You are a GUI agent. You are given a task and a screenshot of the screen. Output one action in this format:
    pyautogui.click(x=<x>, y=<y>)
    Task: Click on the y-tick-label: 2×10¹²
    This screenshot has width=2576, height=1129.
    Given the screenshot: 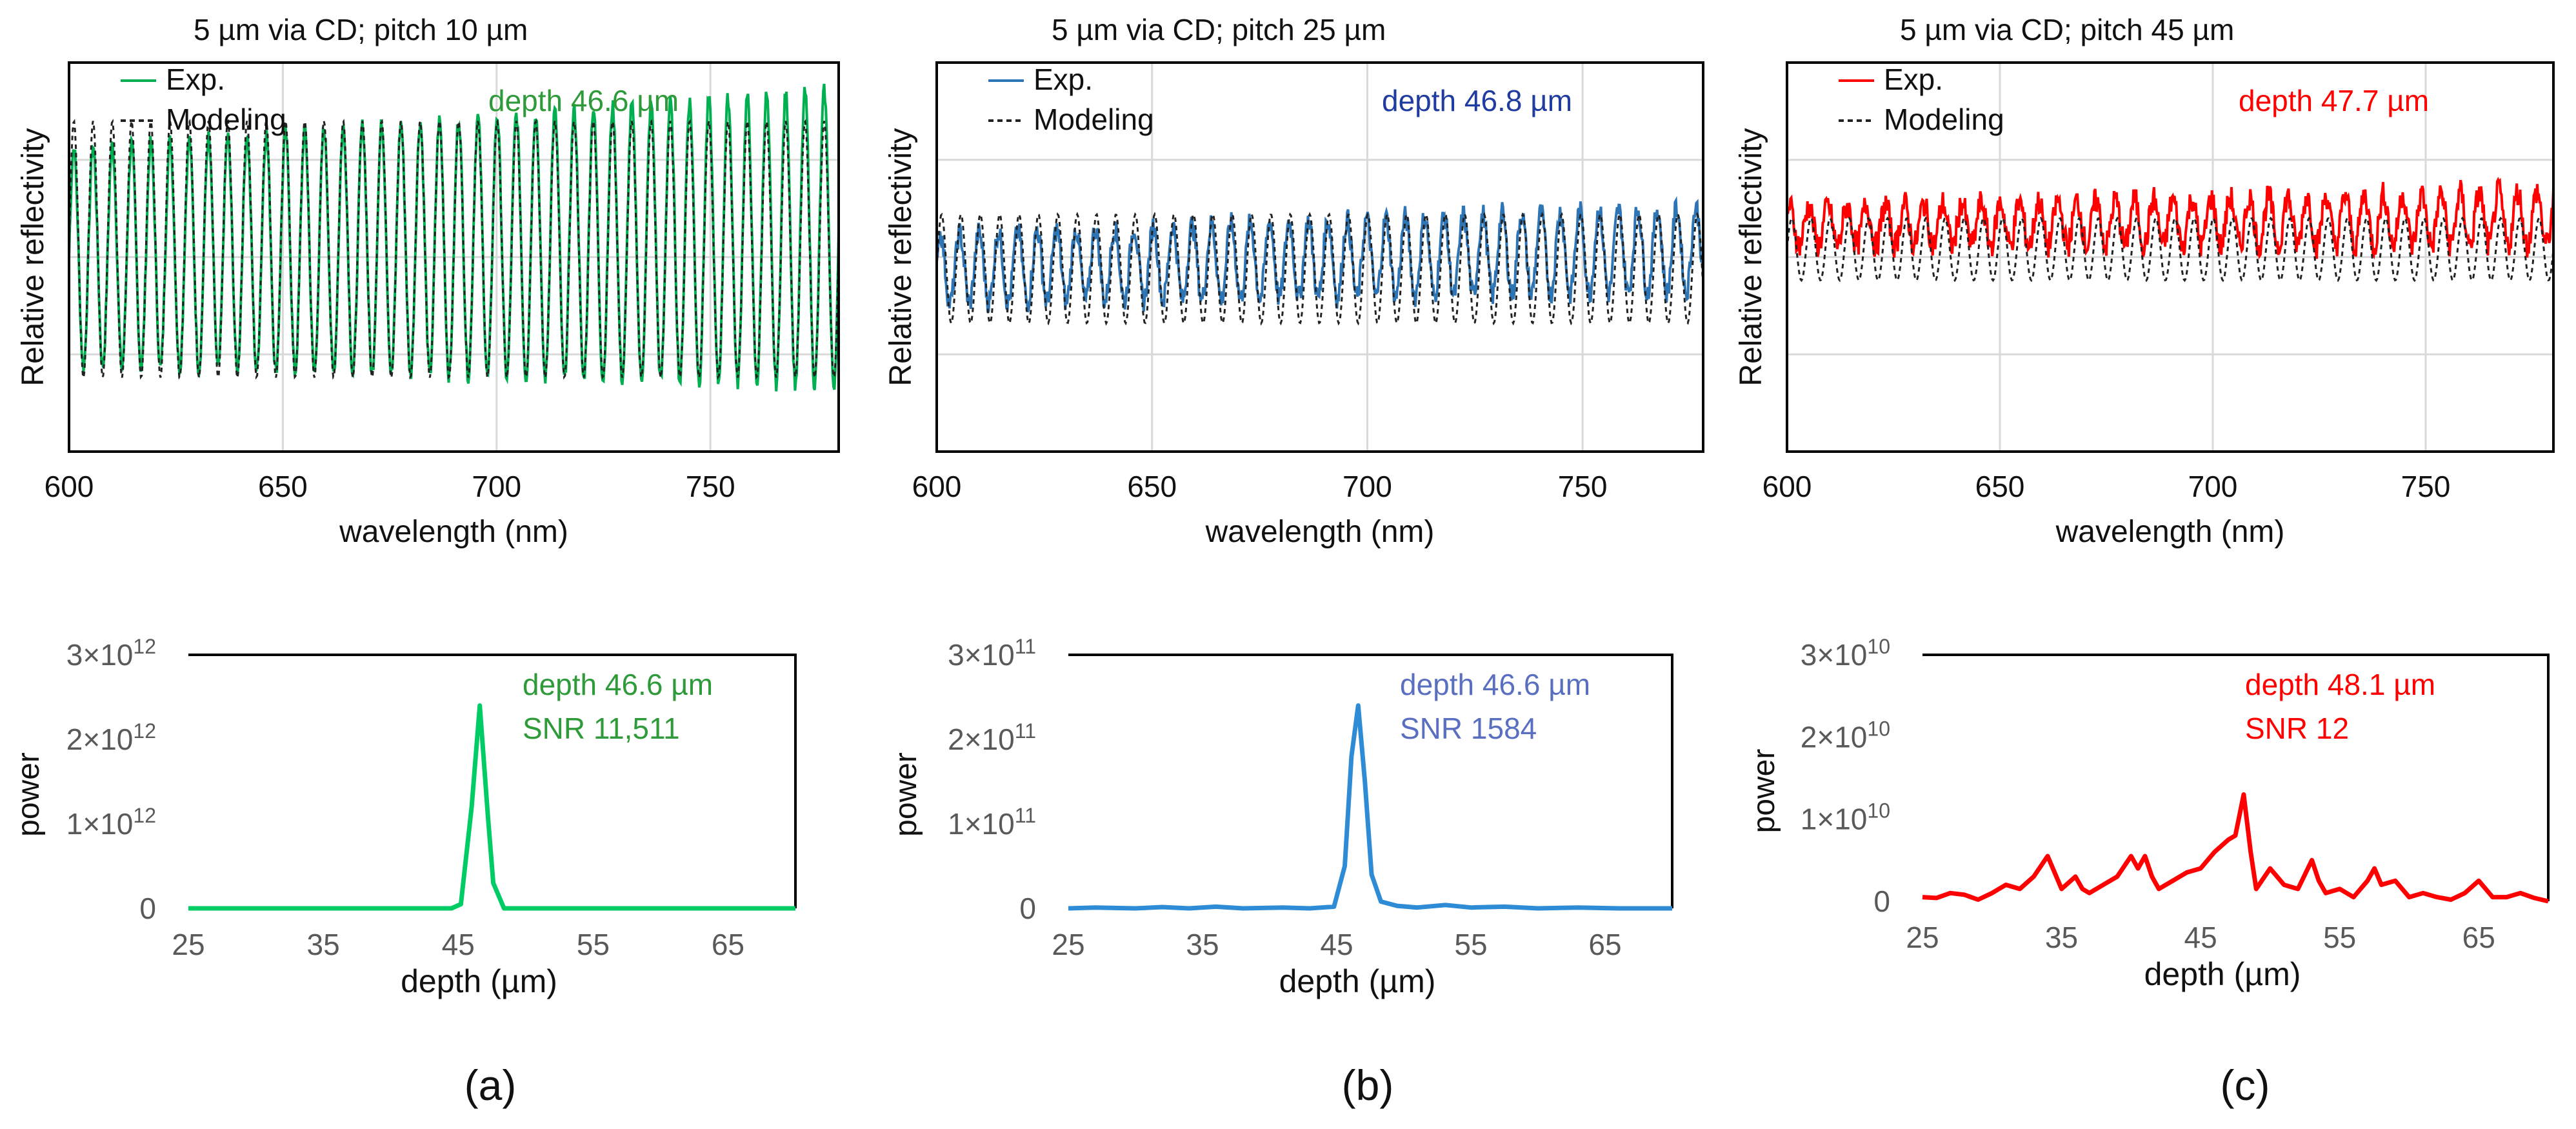 What is the action you would take?
    pyautogui.click(x=111, y=737)
    